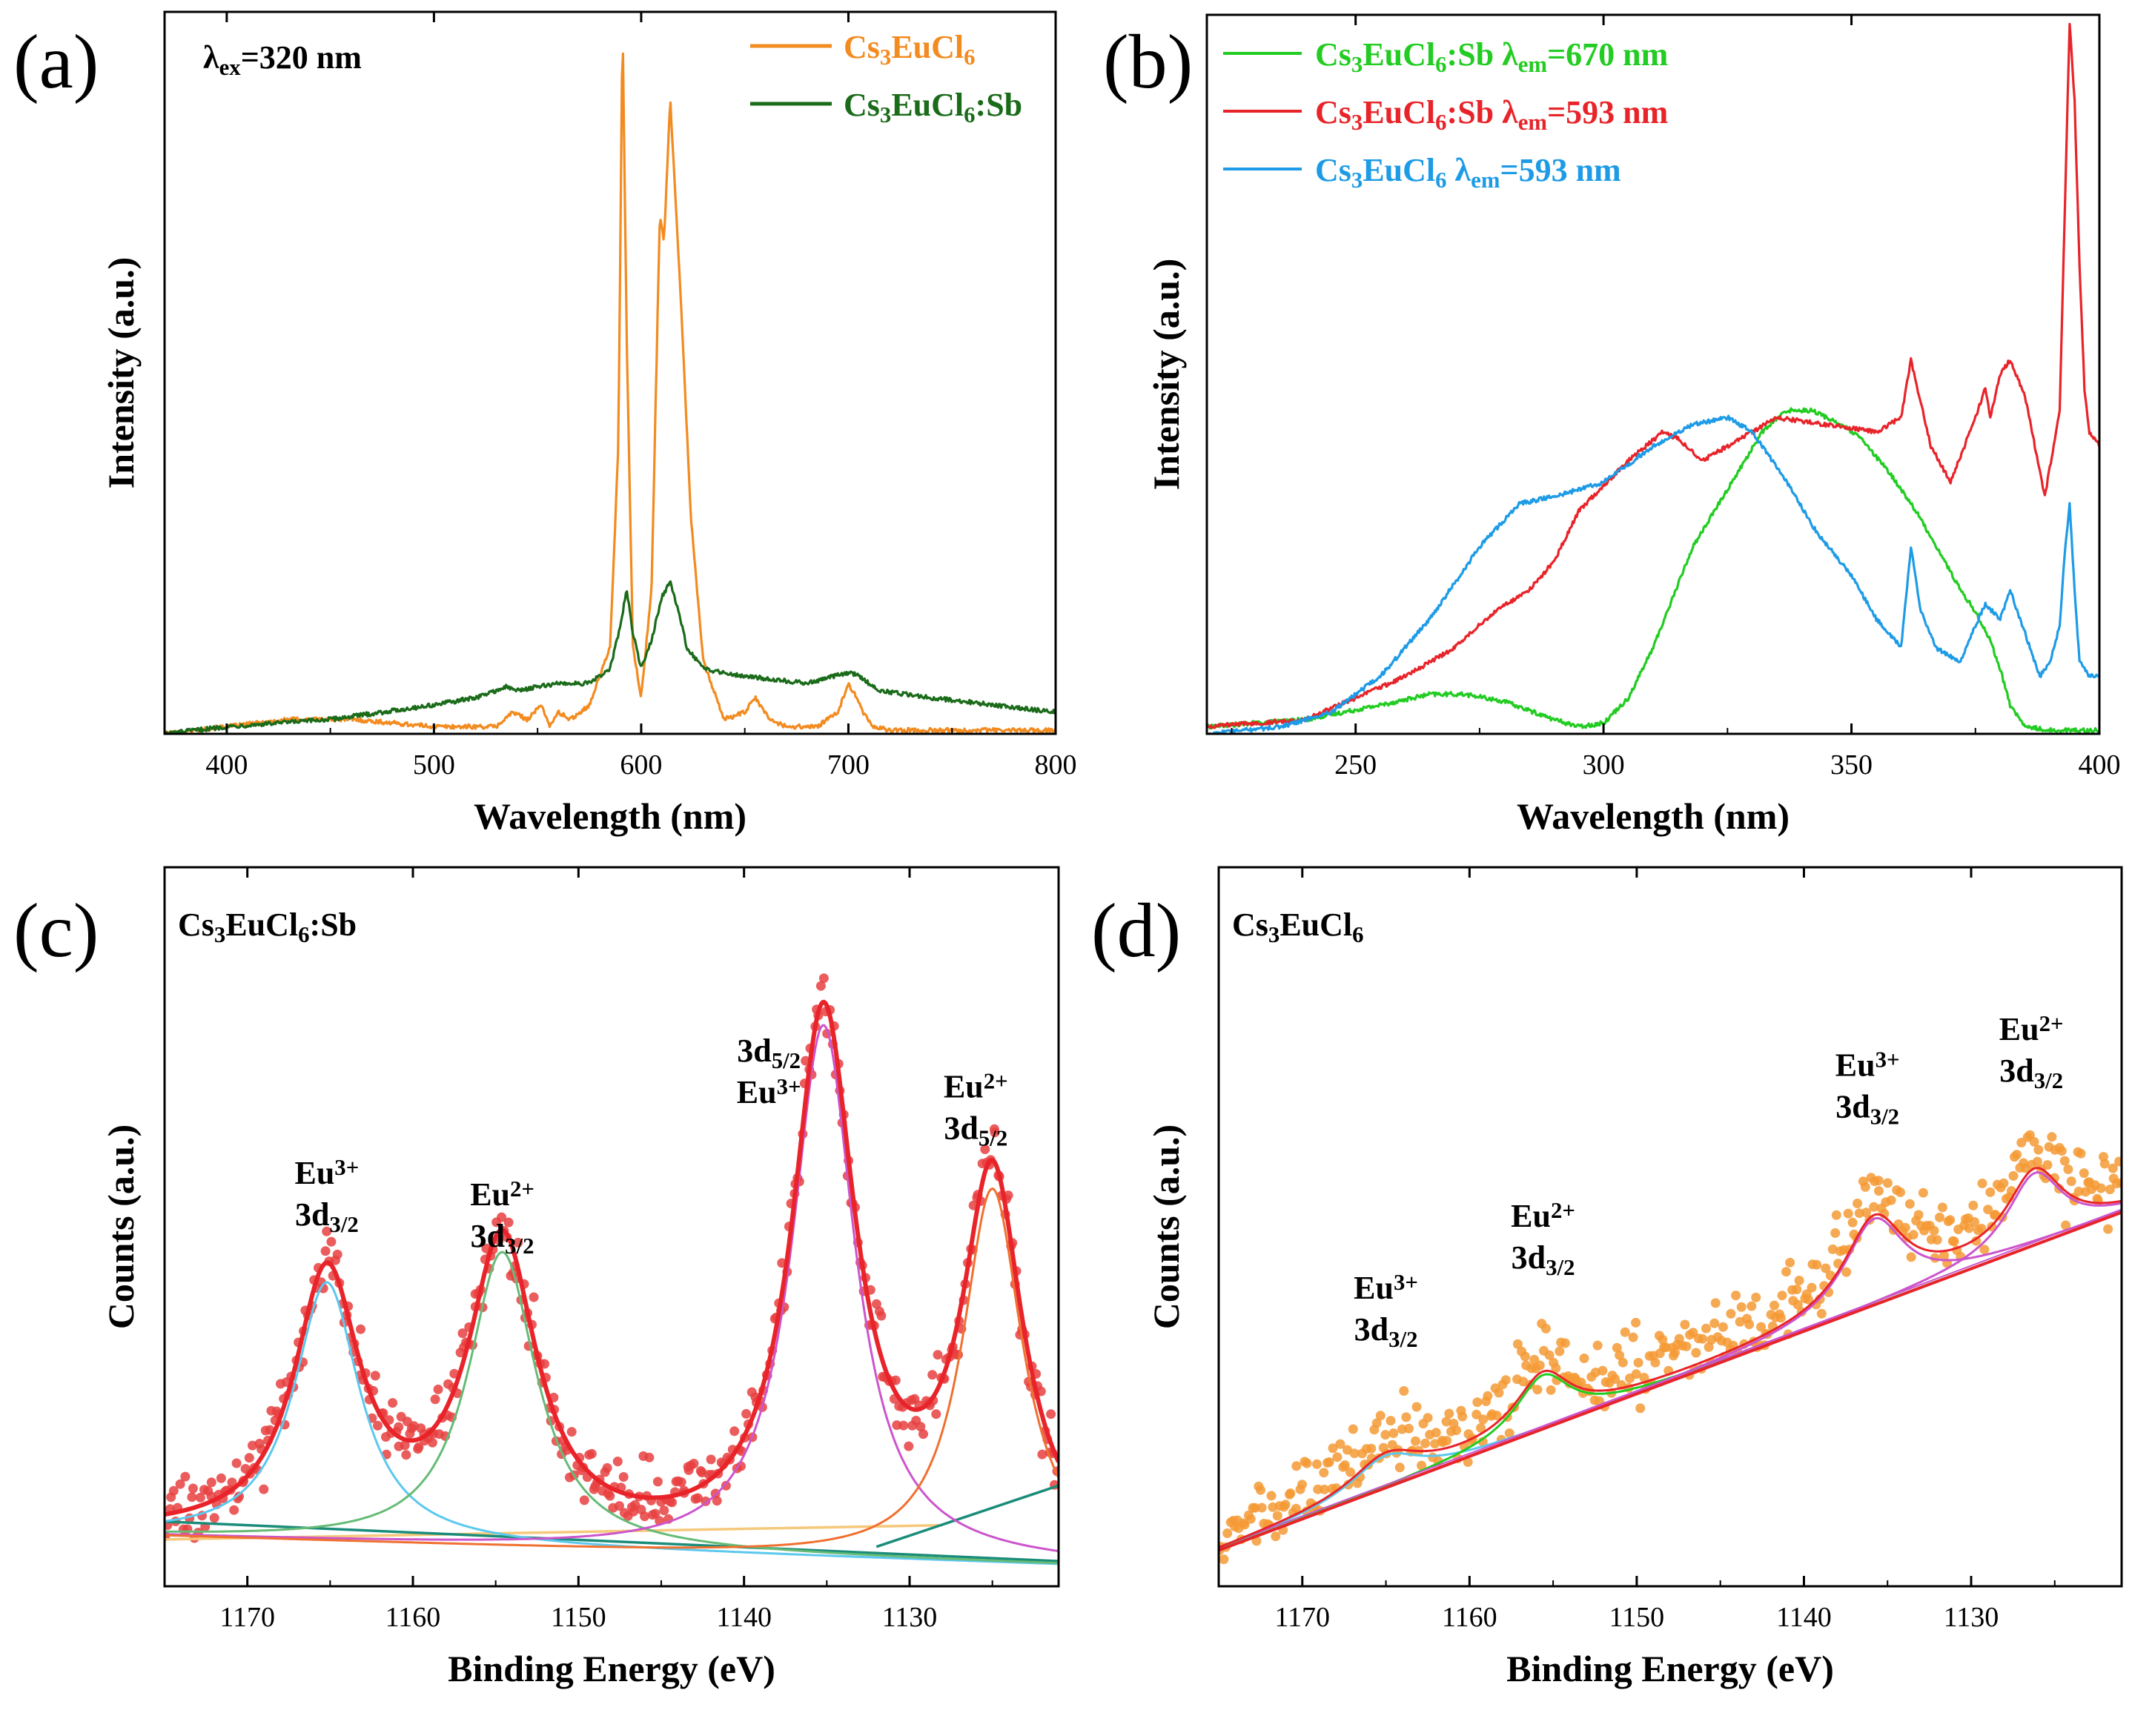 This screenshot has width=2132, height=1736. Describe the element at coordinates (769, 1092) in the screenshot. I see `peak-label-2: Eu3+` at that location.